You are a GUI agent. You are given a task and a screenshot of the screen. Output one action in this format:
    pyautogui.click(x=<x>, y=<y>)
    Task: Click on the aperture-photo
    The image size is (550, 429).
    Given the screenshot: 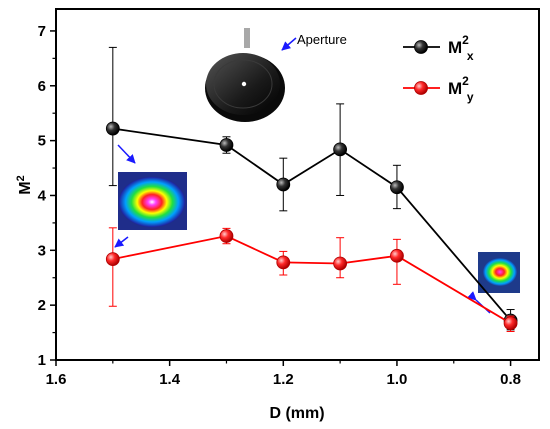 What is the action you would take?
    pyautogui.click(x=245, y=75)
    